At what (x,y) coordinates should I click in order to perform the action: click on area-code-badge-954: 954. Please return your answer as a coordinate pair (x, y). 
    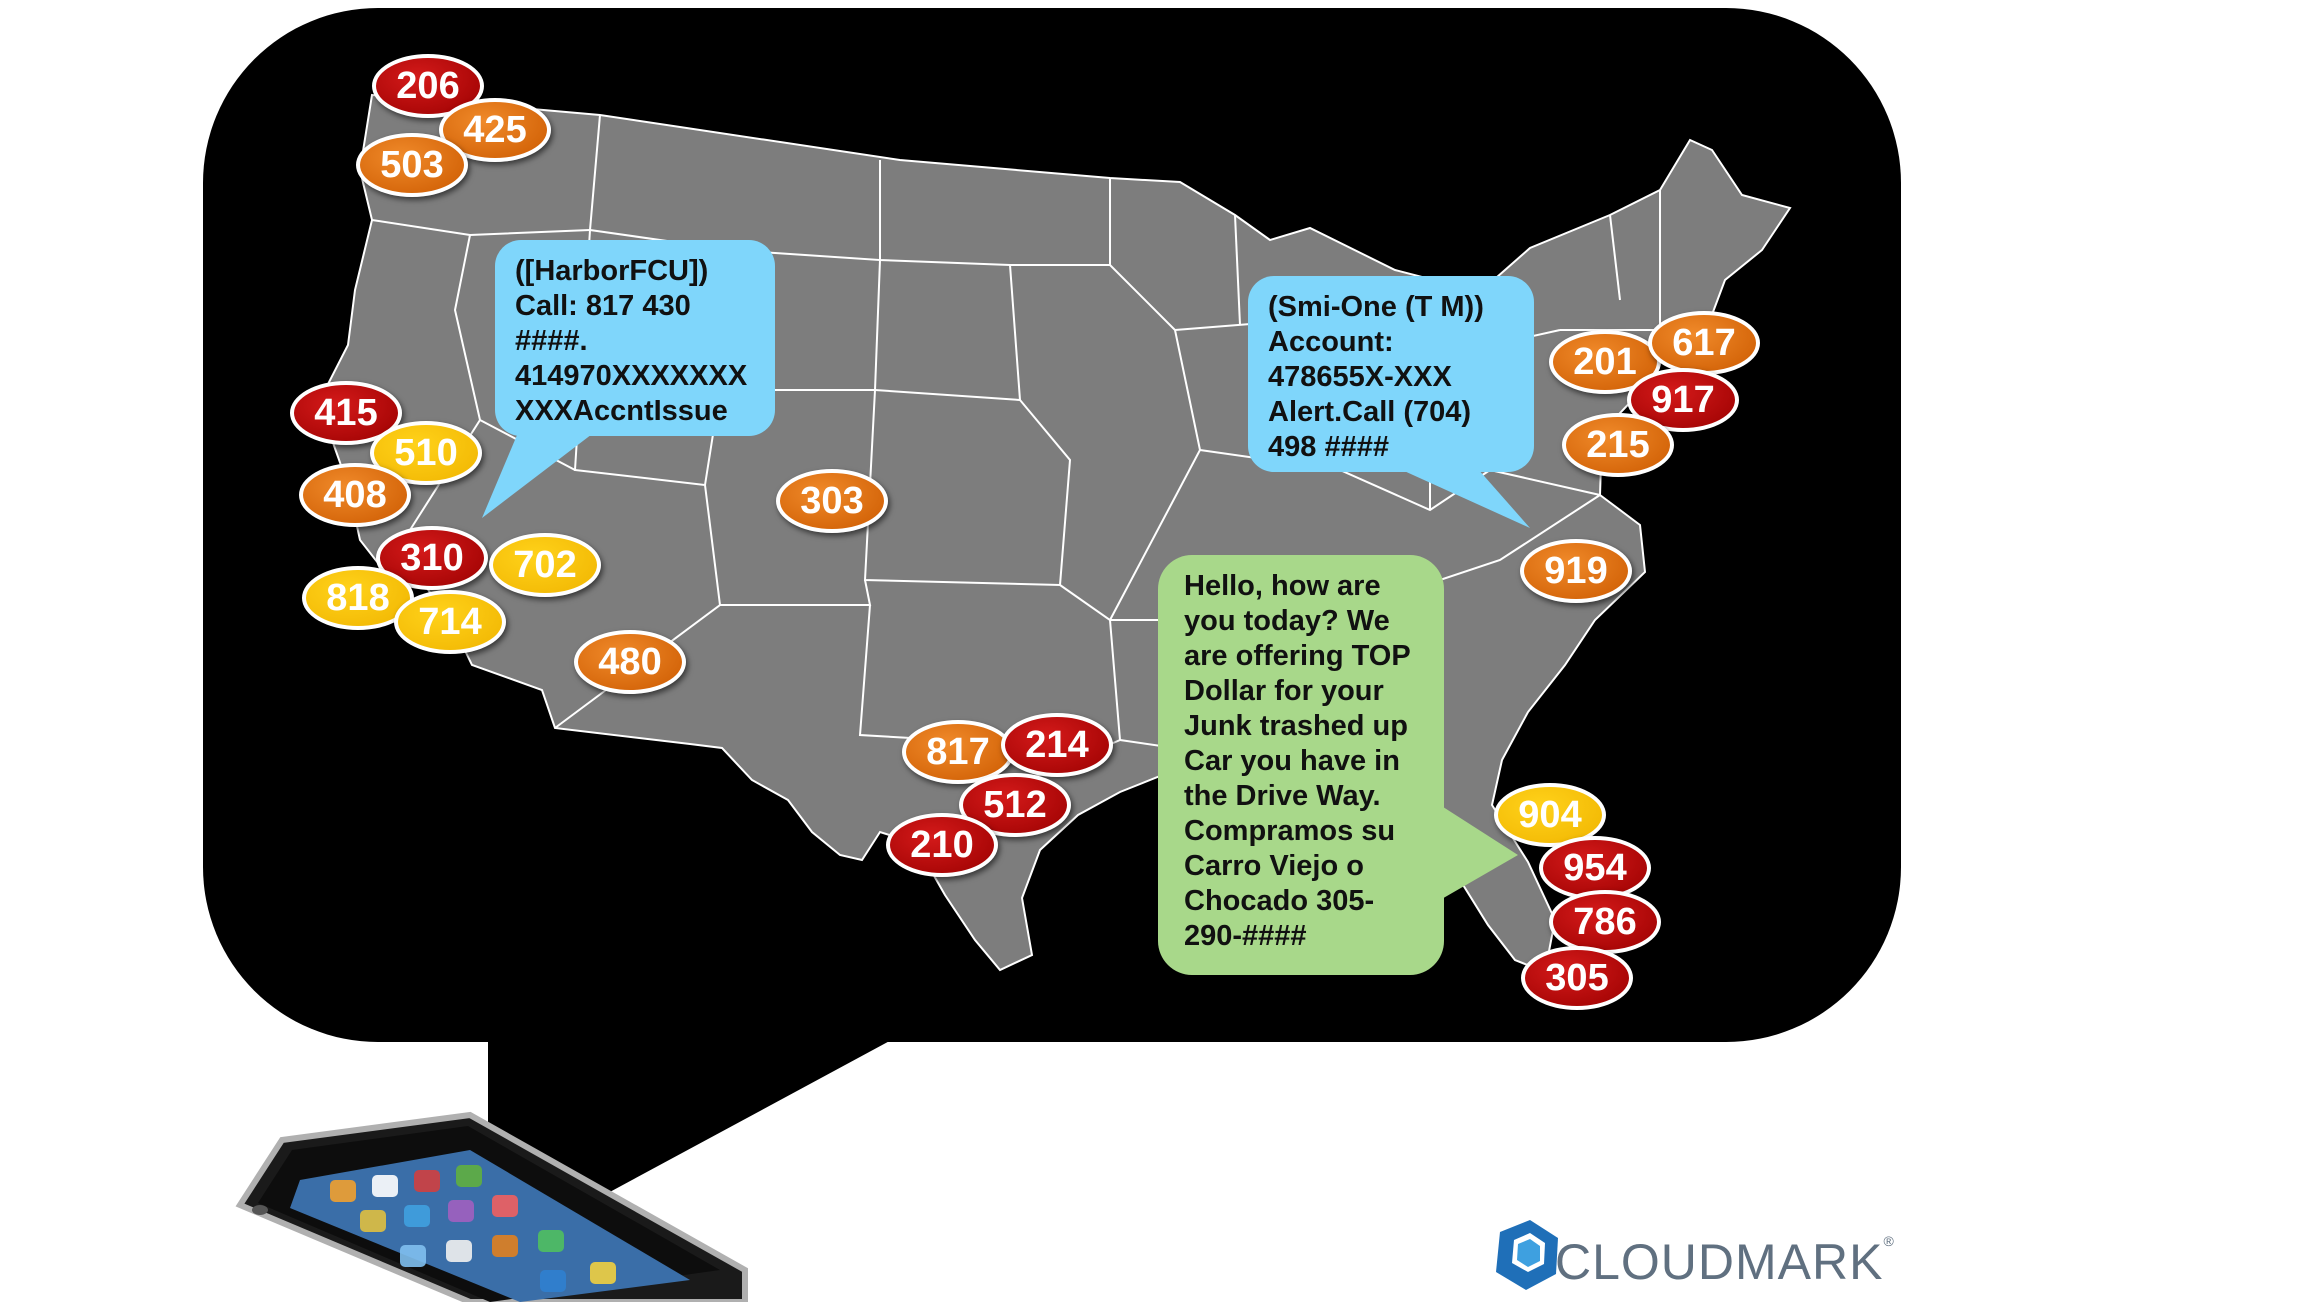
    Looking at the image, I should click on (1595, 868).